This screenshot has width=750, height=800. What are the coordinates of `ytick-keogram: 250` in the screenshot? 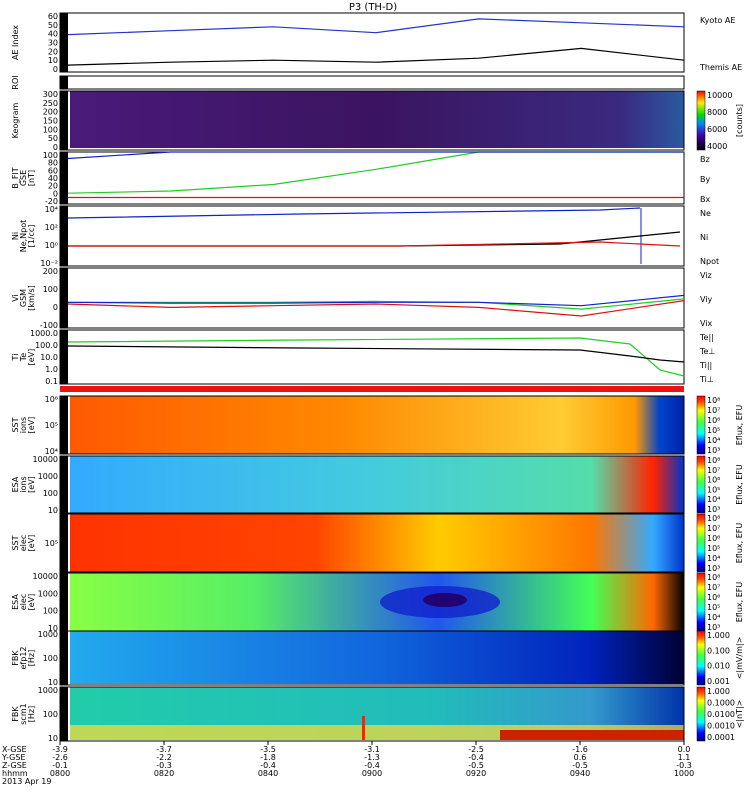 It's located at (50, 103).